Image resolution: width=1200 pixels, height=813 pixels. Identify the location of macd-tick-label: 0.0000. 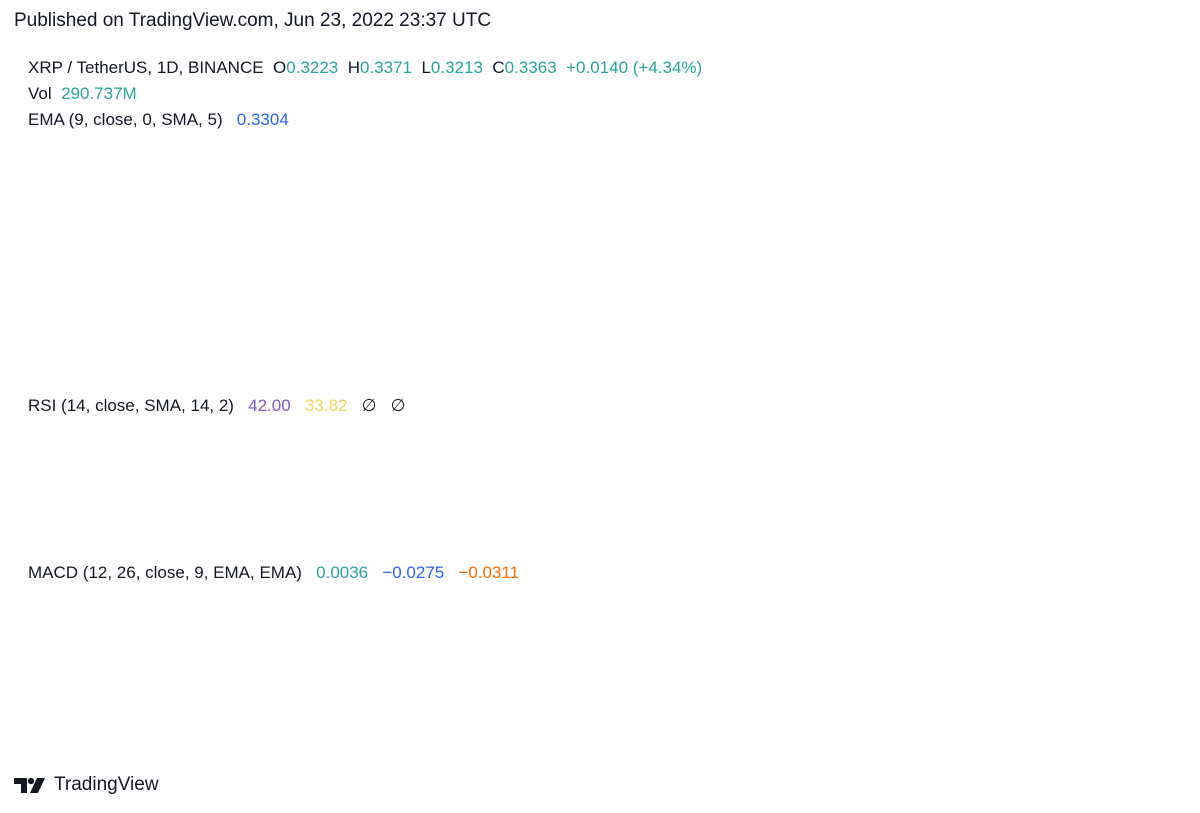
(1116, 575).